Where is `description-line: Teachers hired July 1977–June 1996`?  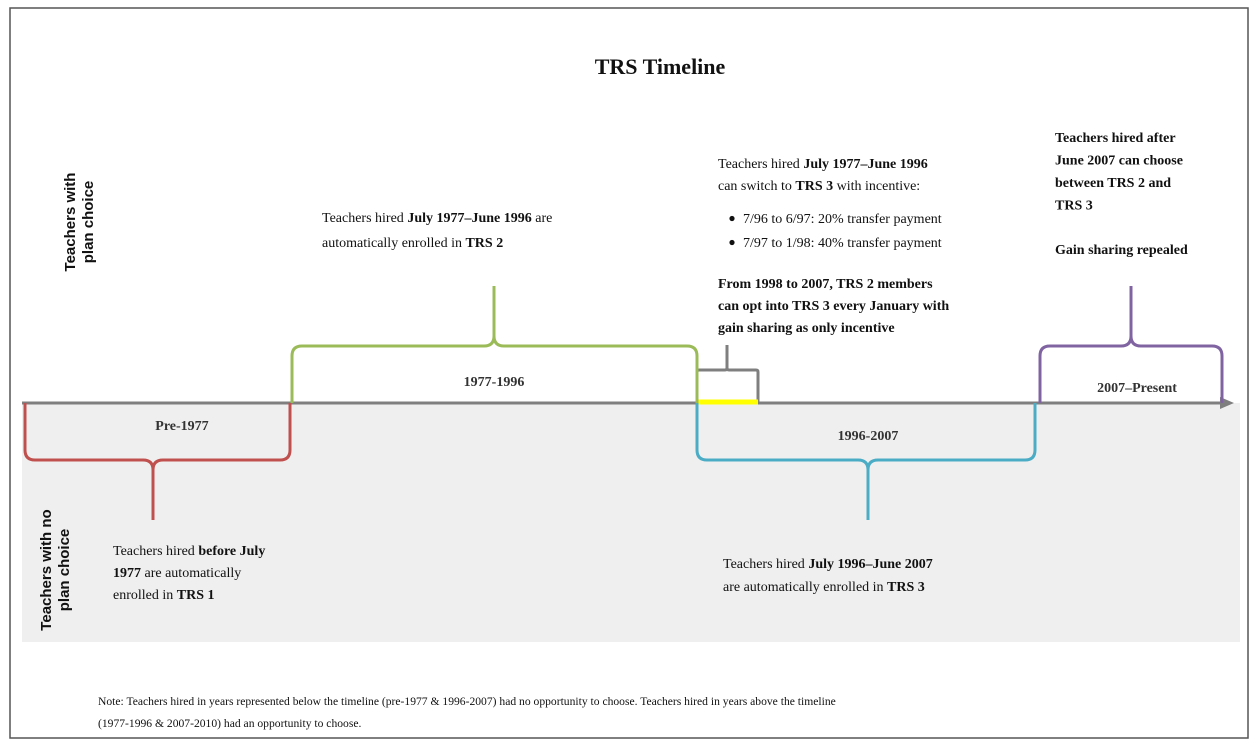
description-line: Teachers hired July 1977–June 1996 is located at coordinates (823, 164).